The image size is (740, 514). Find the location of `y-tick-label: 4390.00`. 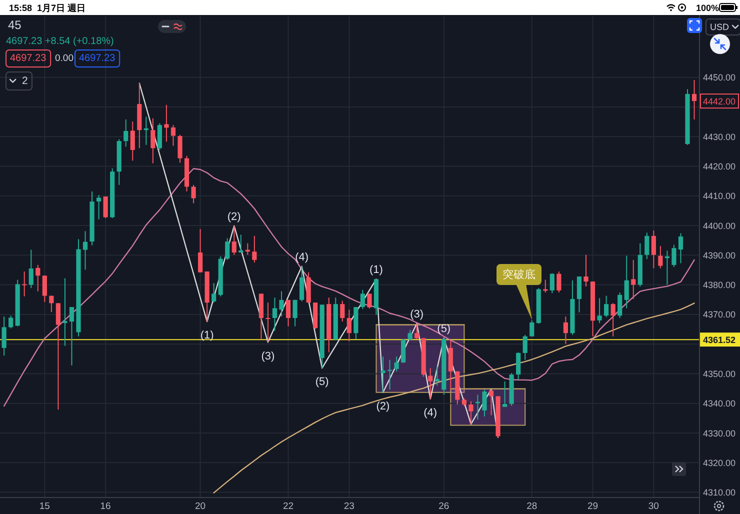

y-tick-label: 4390.00 is located at coordinates (719, 255).